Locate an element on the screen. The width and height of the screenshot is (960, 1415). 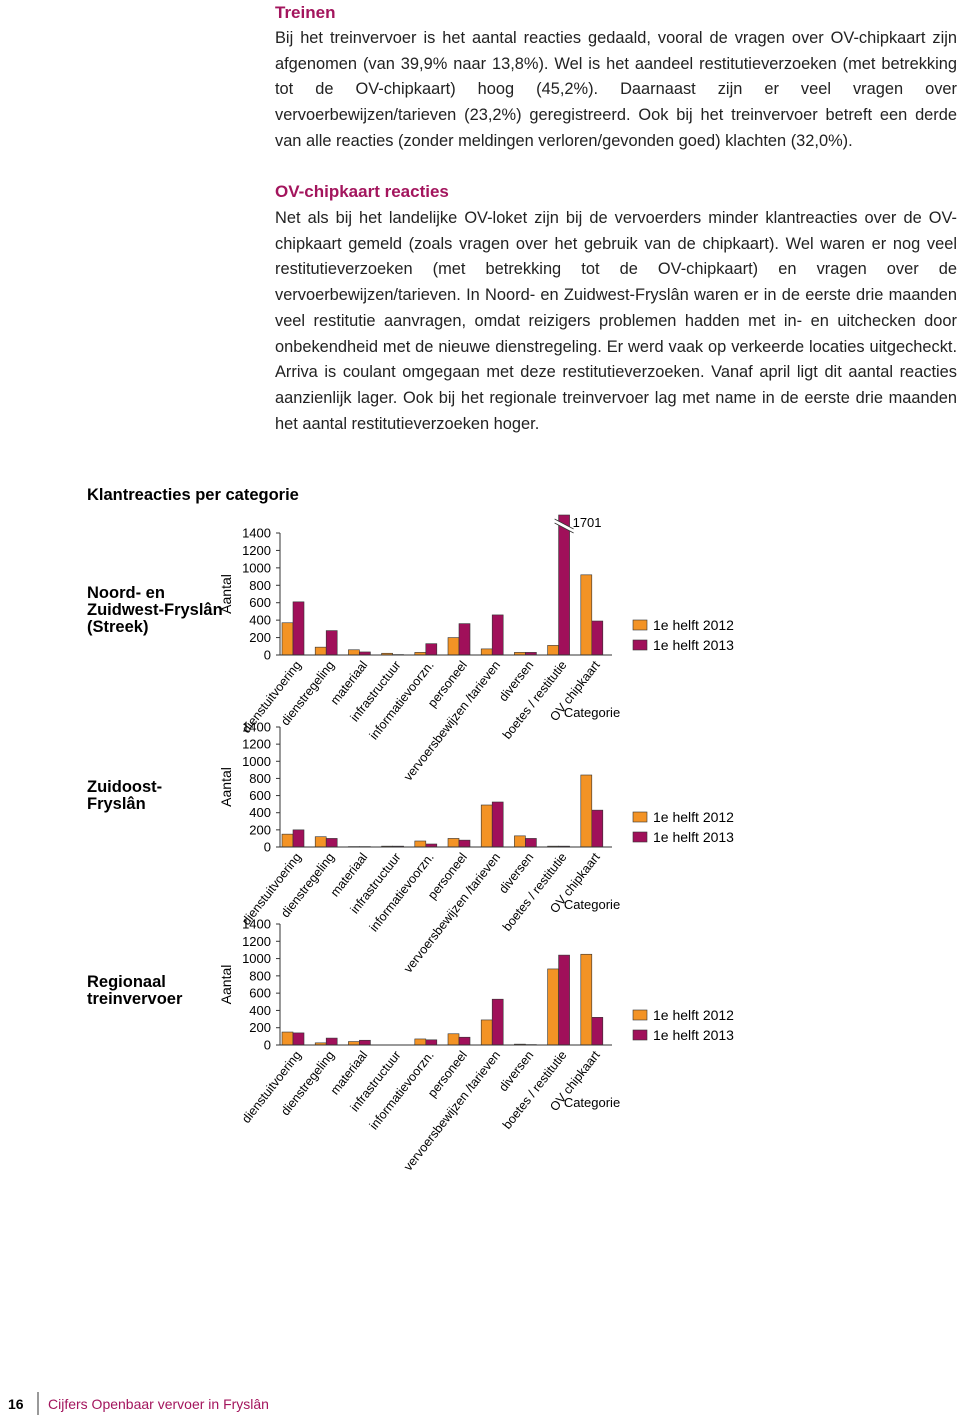
heading: OV-chipkaart reacties is located at coordinates (362, 191).